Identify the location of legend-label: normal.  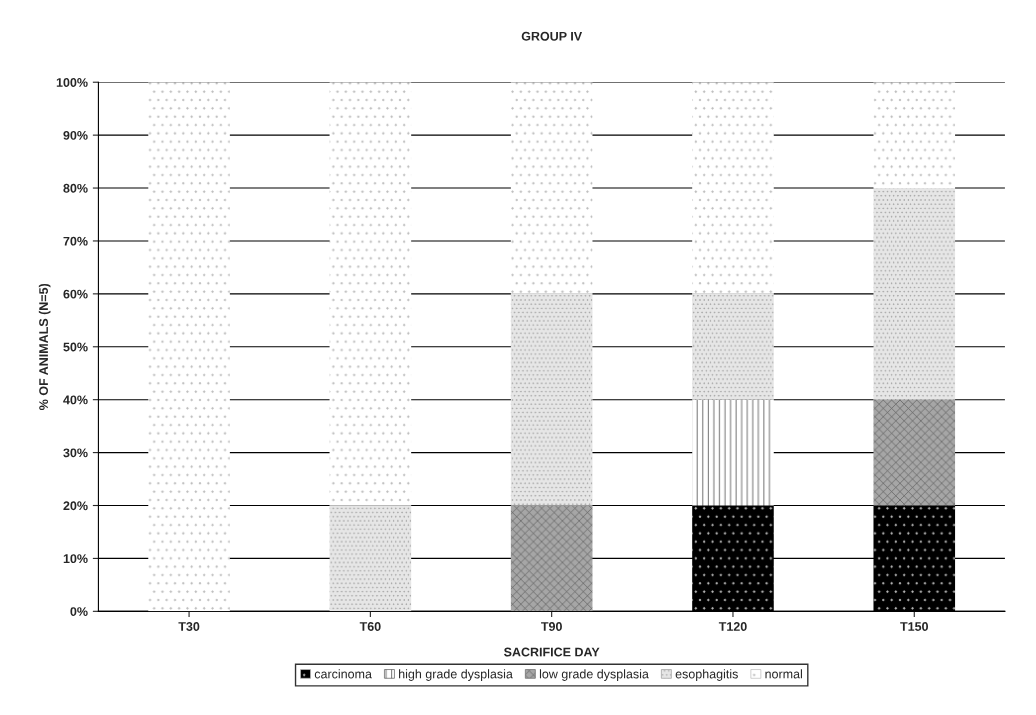
(783, 674).